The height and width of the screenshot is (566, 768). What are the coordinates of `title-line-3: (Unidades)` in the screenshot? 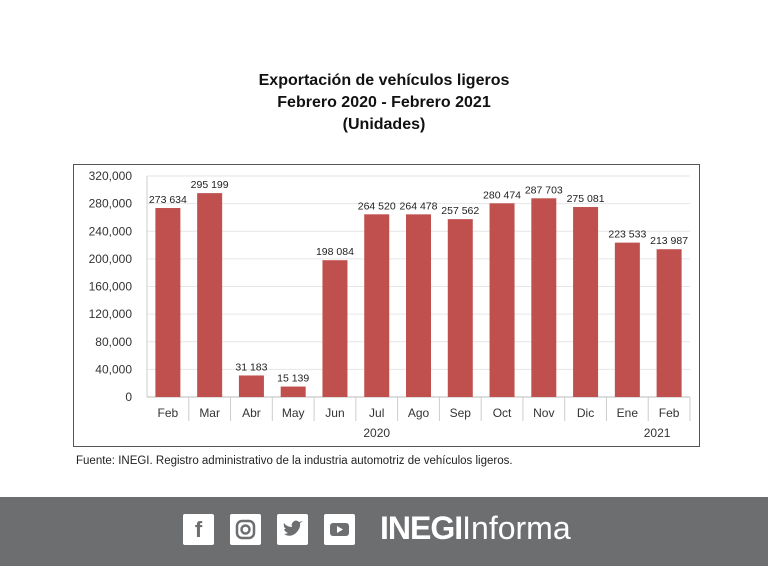 It's located at (384, 124).